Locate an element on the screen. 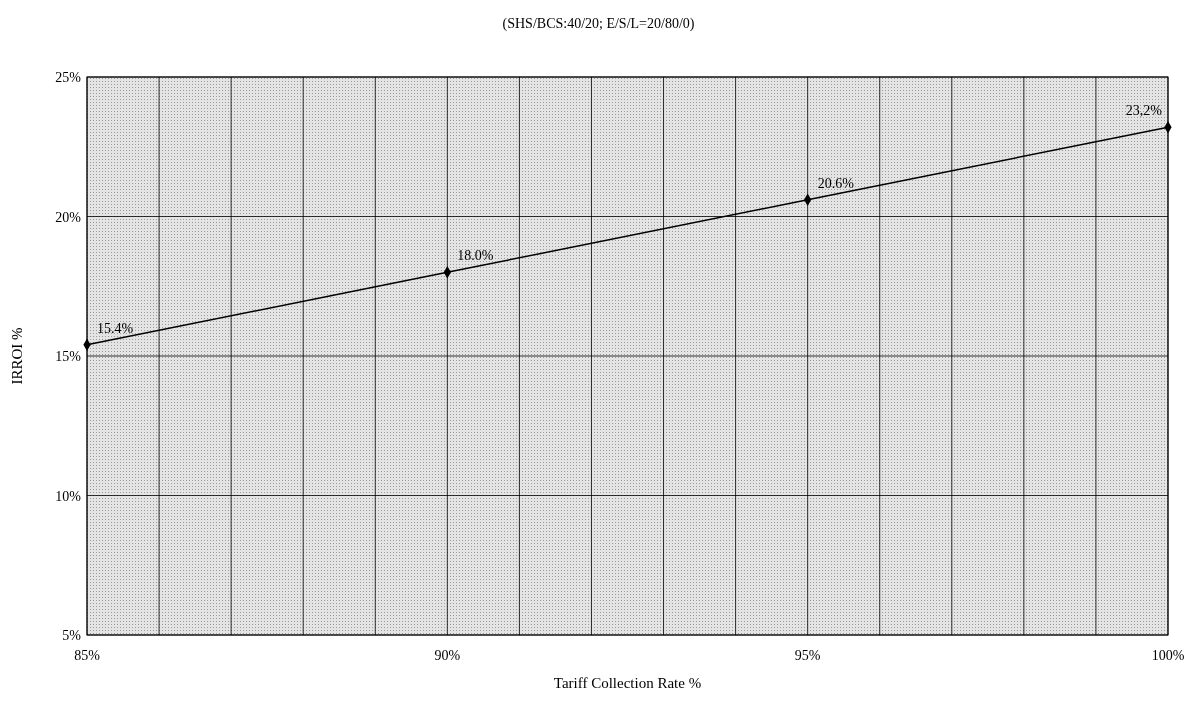 Image resolution: width=1197 pixels, height=706 pixels. x-tick-label: 85% is located at coordinates (87, 655).